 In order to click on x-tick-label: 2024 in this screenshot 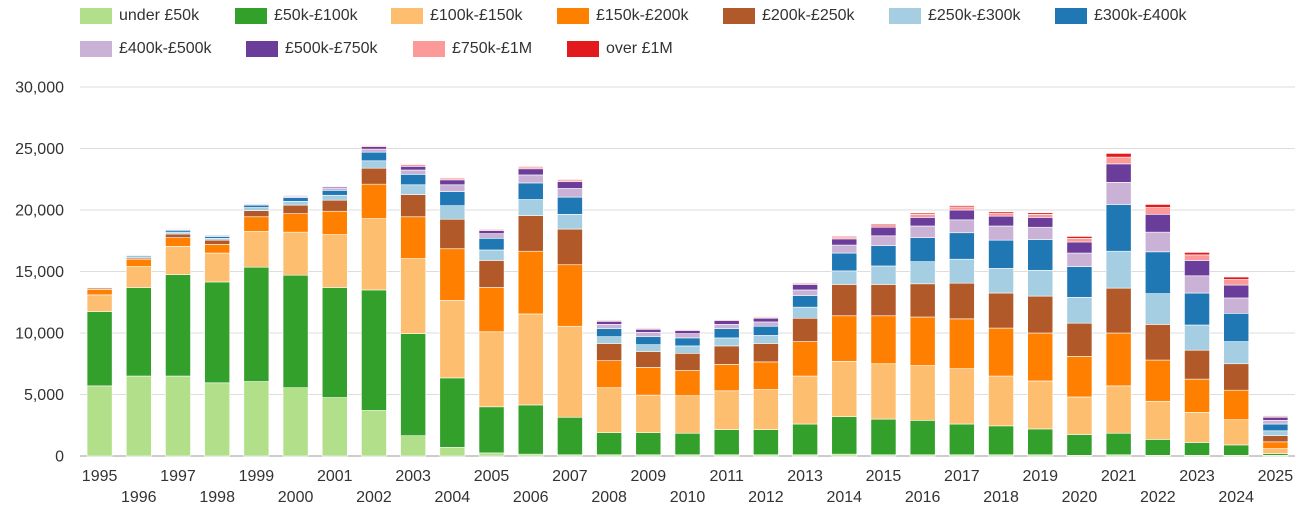, I will do `click(1236, 497)`.